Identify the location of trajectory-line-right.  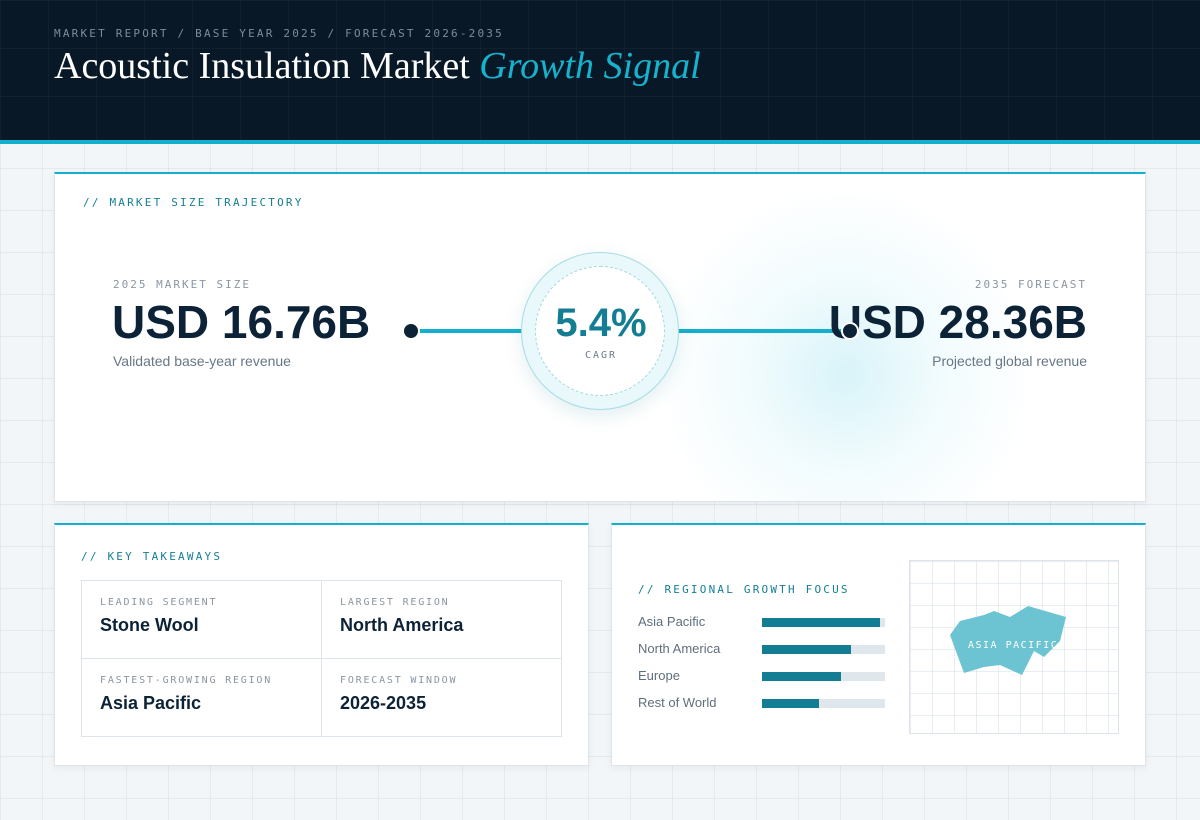
(765, 331).